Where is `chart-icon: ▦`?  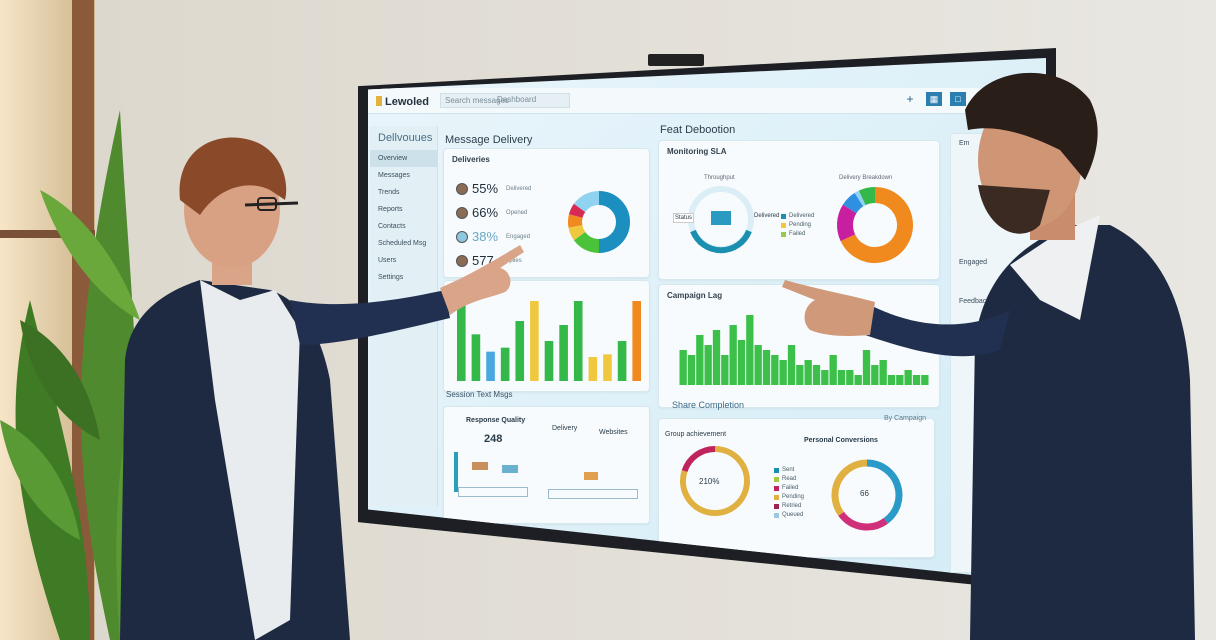
chart-icon: ▦ is located at coordinates (934, 99).